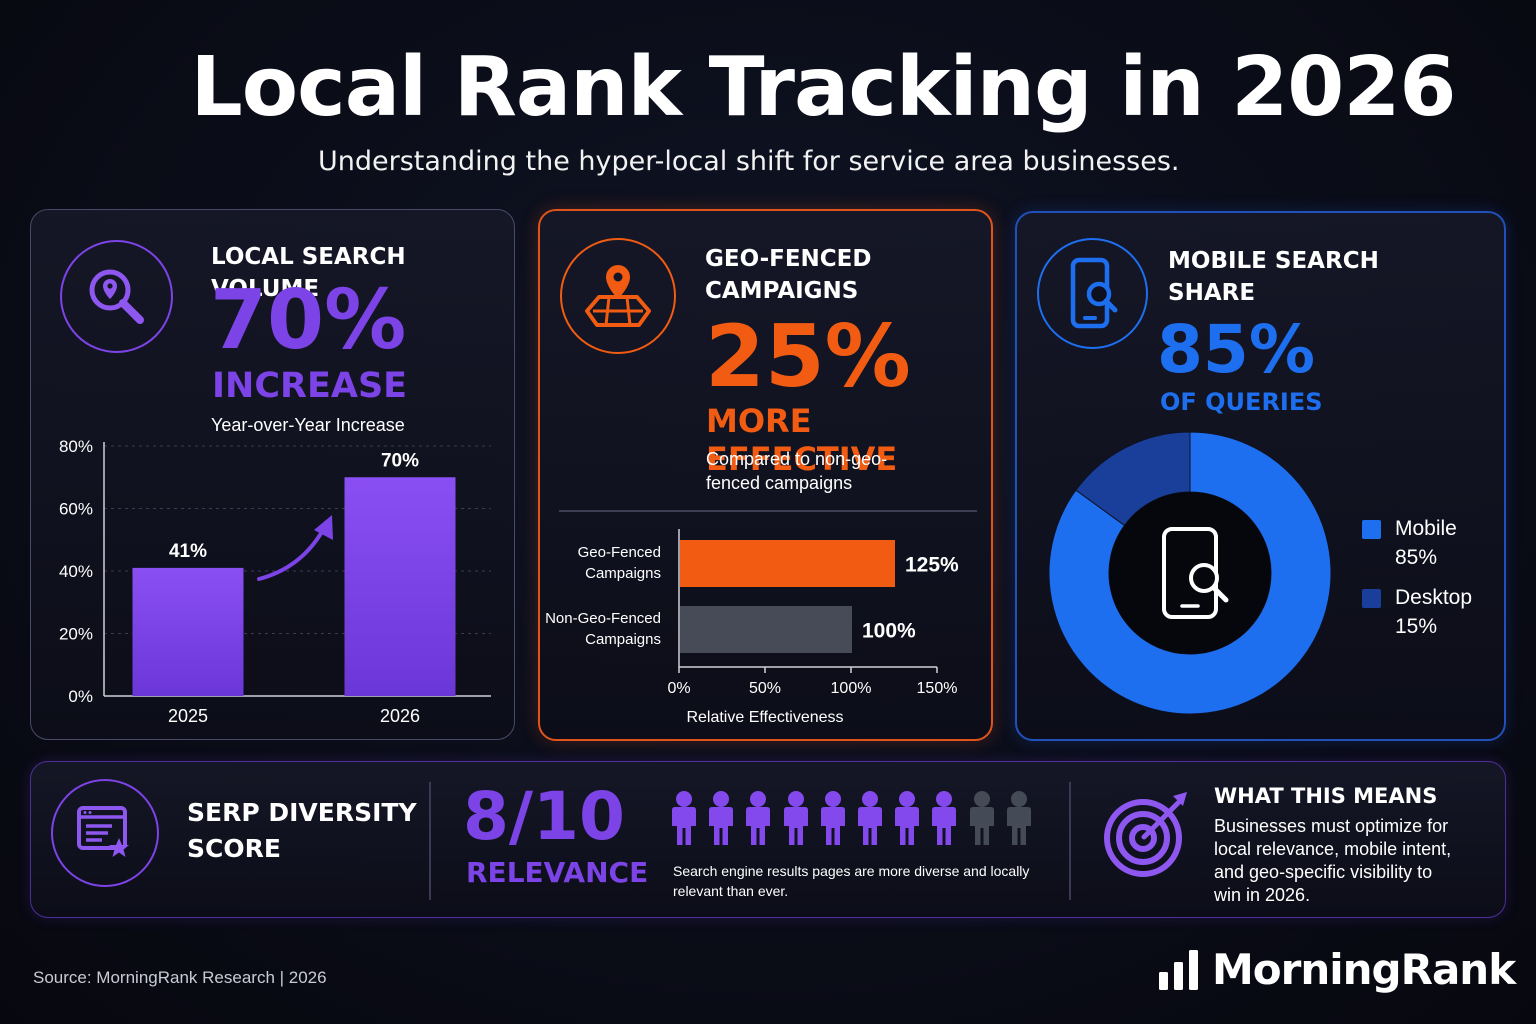 The image size is (1536, 1024). Describe the element at coordinates (188, 551) in the screenshot. I see `bar-data-label: 41%` at that location.